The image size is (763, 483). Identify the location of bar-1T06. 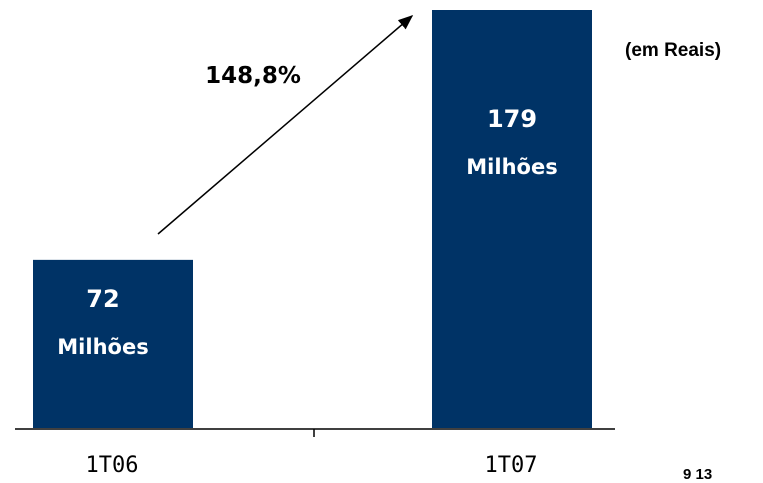
(113, 343).